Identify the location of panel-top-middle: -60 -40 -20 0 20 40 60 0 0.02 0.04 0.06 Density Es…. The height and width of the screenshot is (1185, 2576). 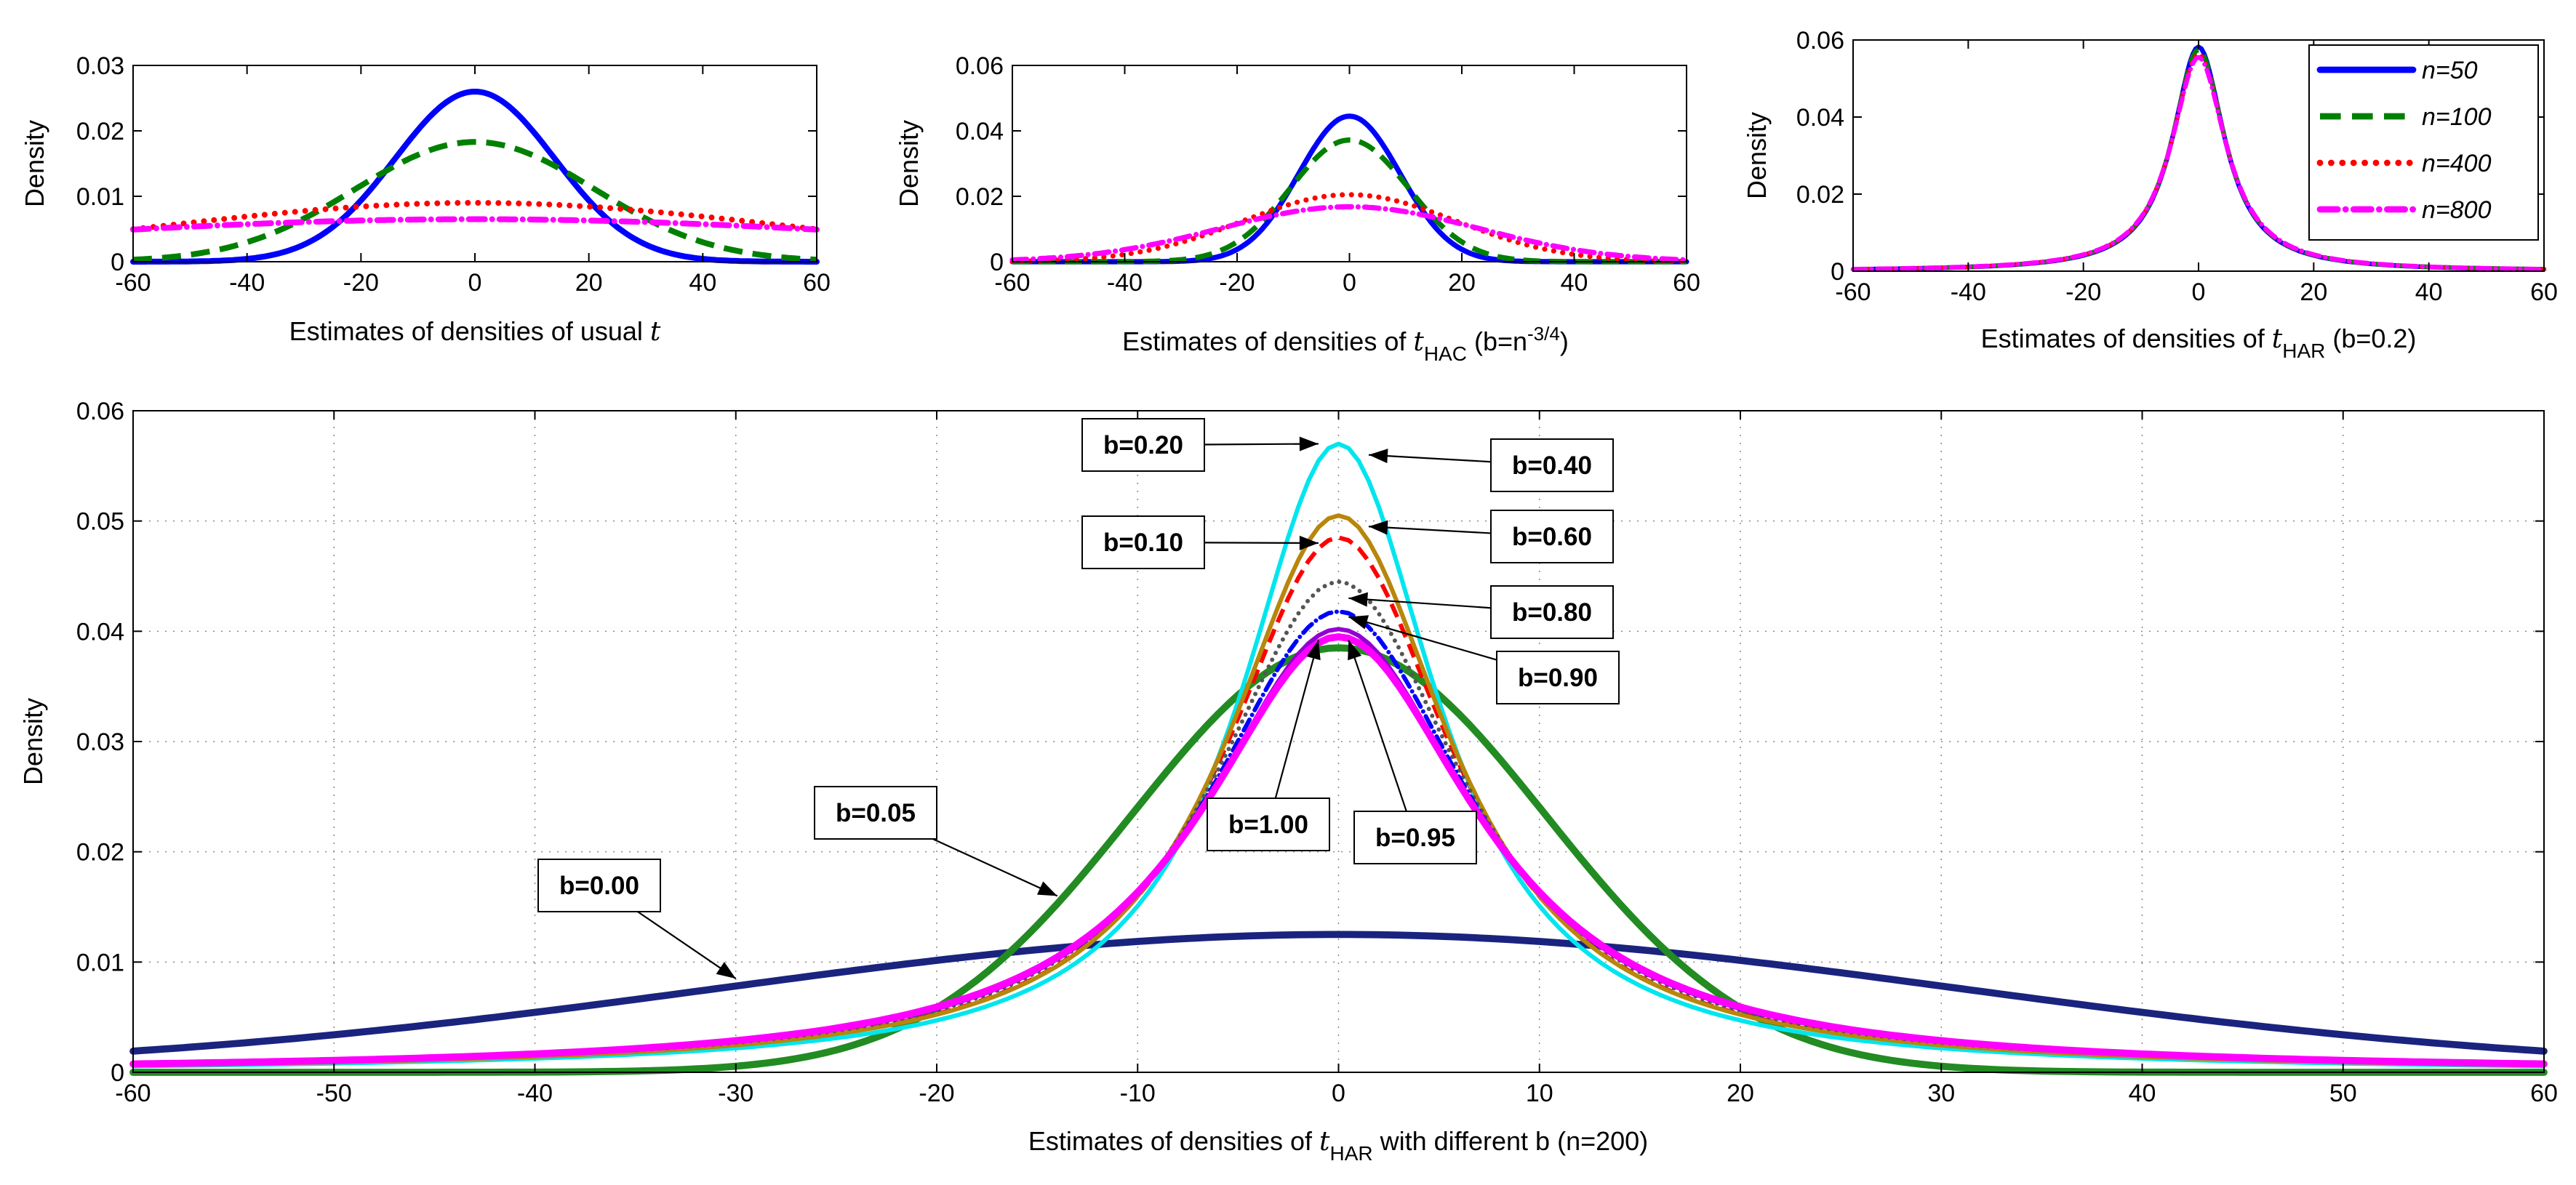
(1297, 209).